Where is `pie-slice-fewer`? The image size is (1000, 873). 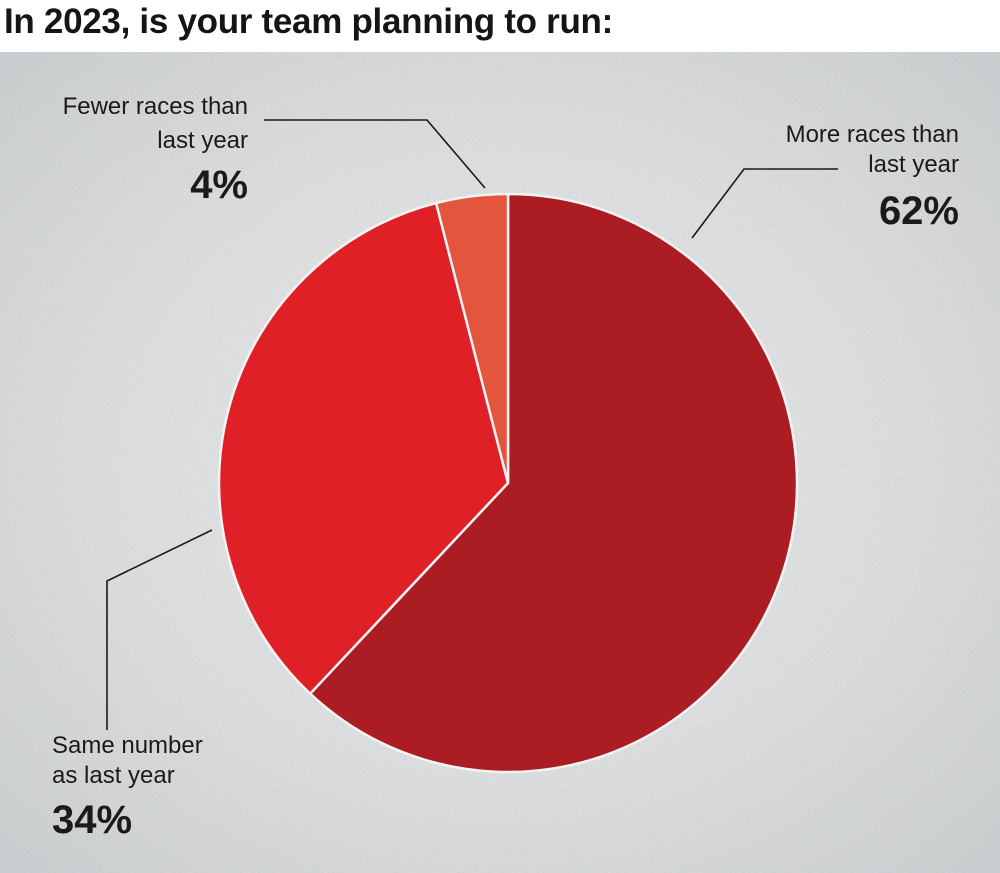
pie-slice-fewer is located at coordinates (472, 338).